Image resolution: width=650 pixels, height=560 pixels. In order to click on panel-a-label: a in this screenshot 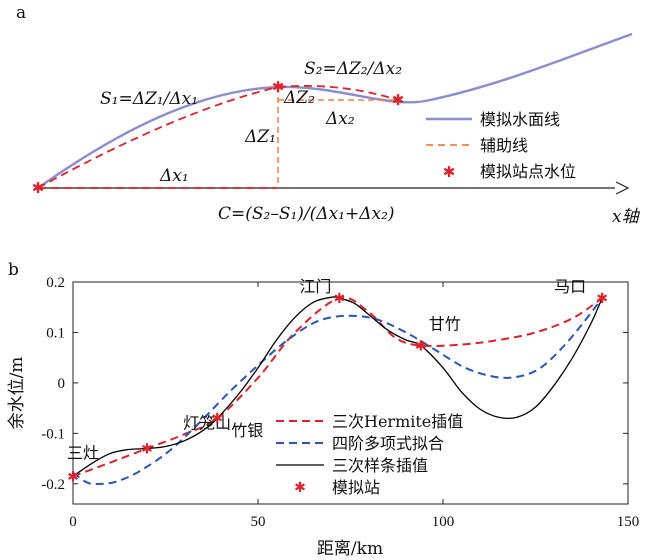, I will do `click(21, 13)`.